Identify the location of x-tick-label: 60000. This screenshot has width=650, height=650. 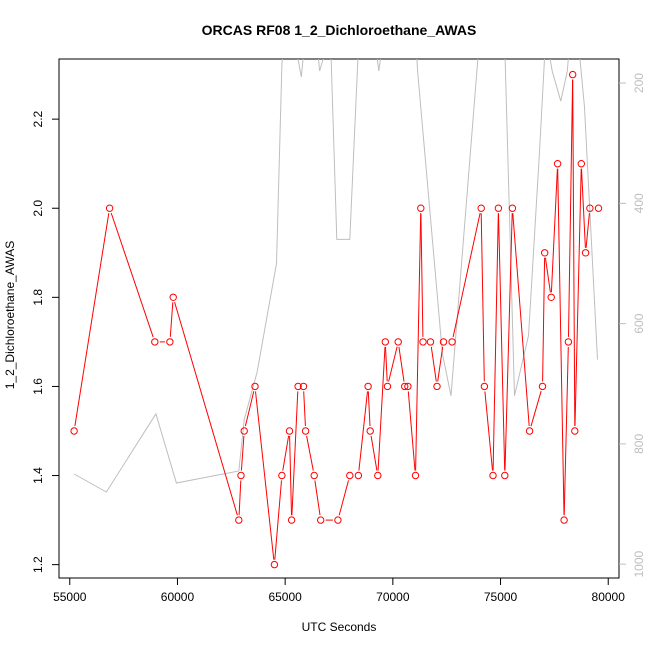
(178, 597).